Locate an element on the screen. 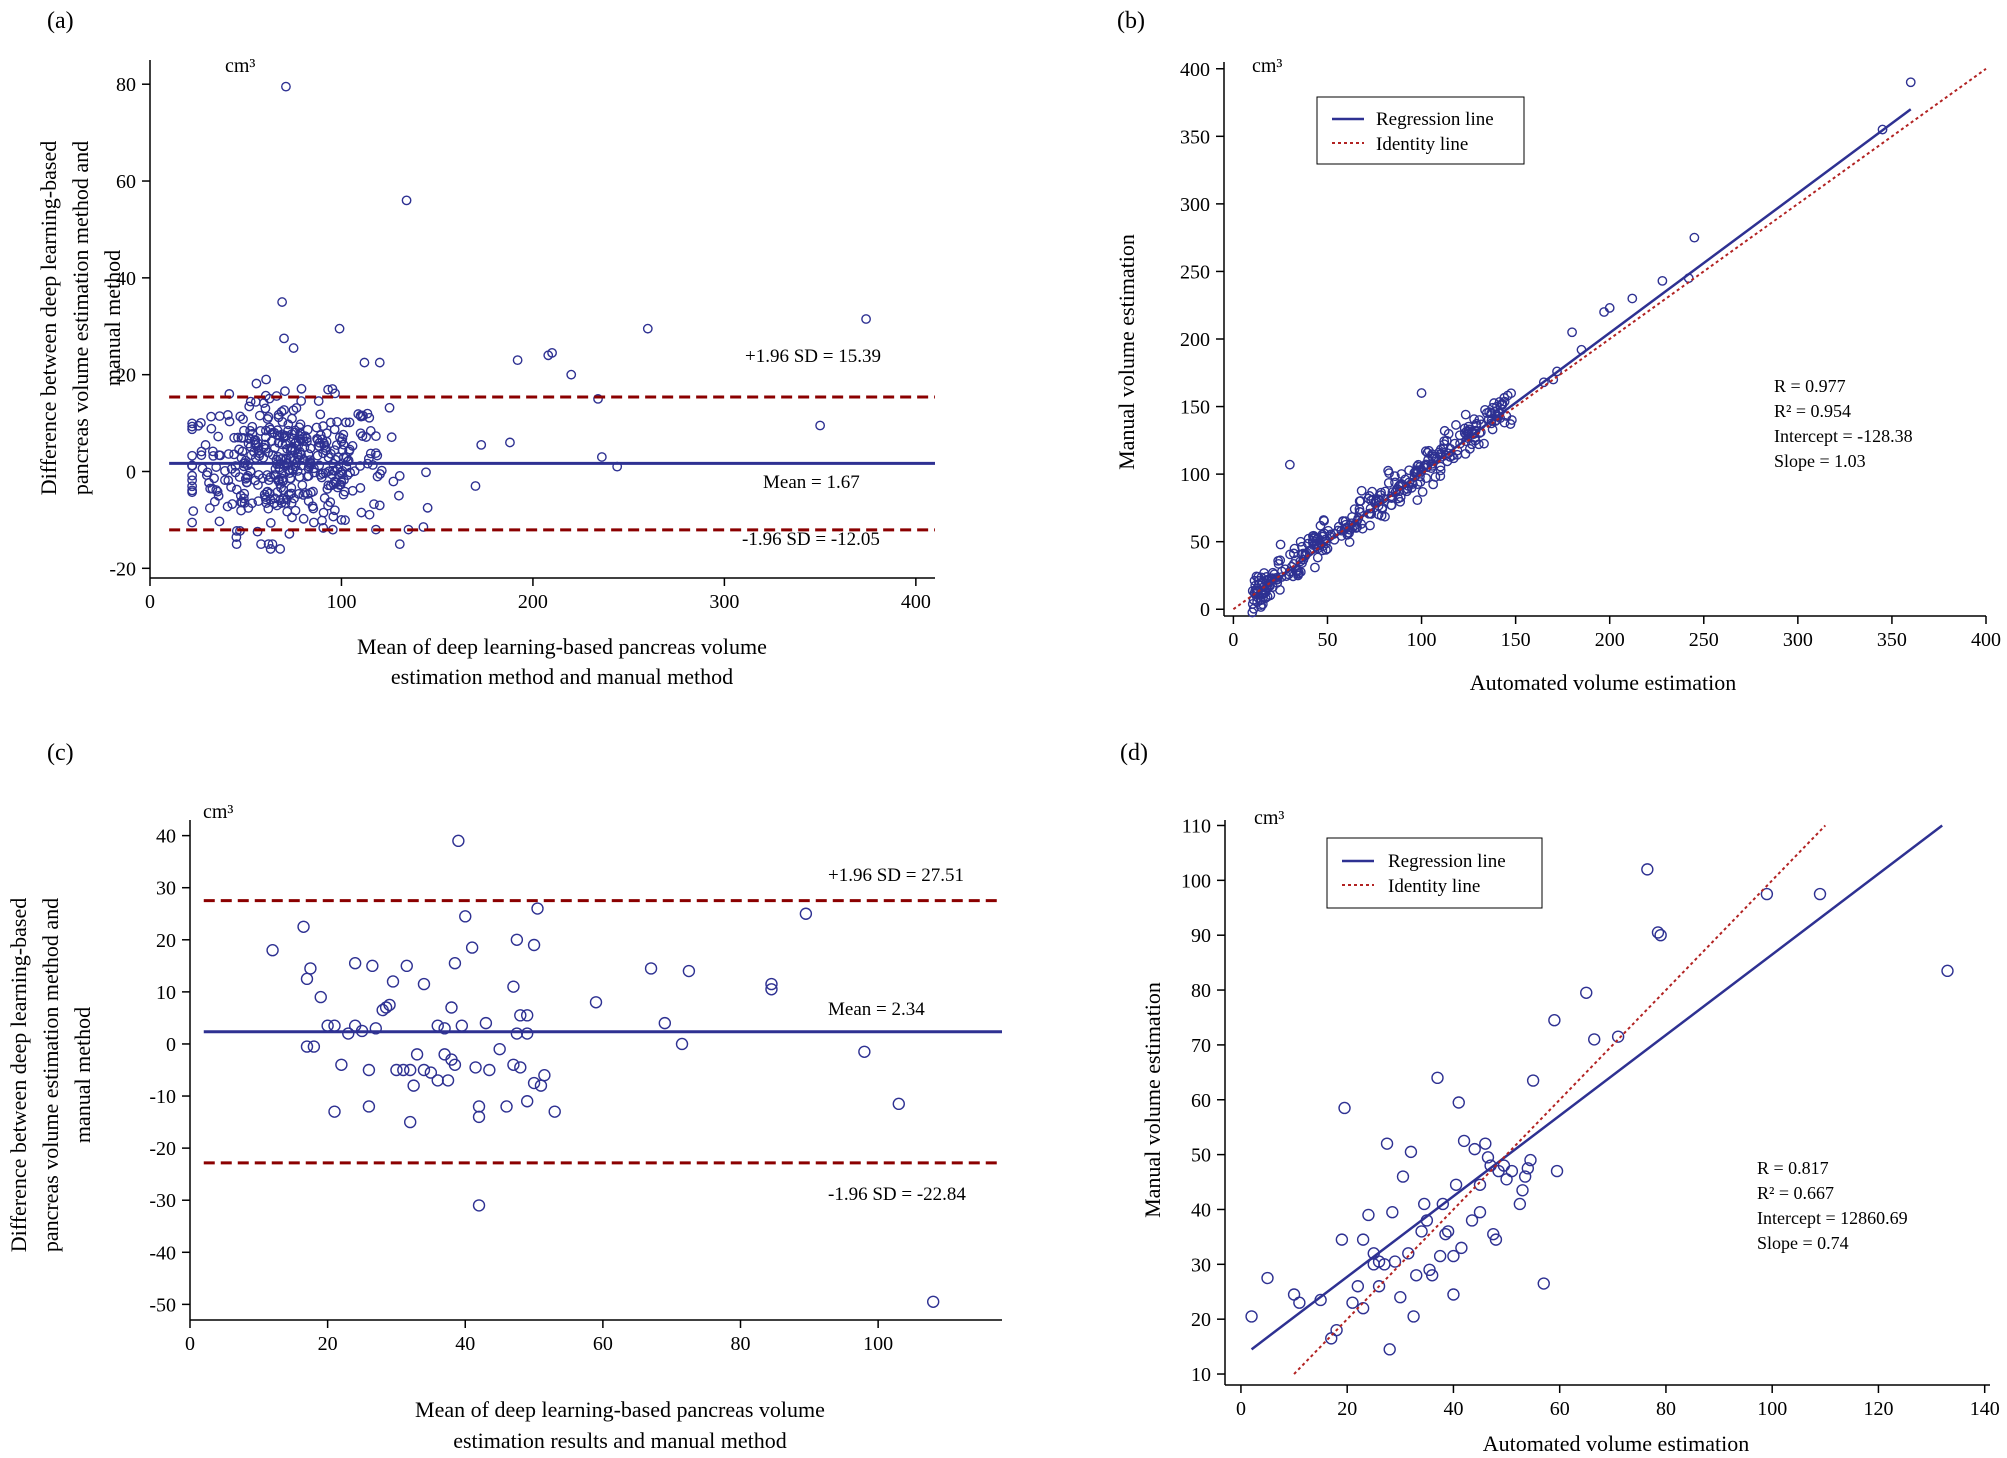 This screenshot has height=1458, width=2007. x-tick-label: 140 is located at coordinates (1985, 1409).